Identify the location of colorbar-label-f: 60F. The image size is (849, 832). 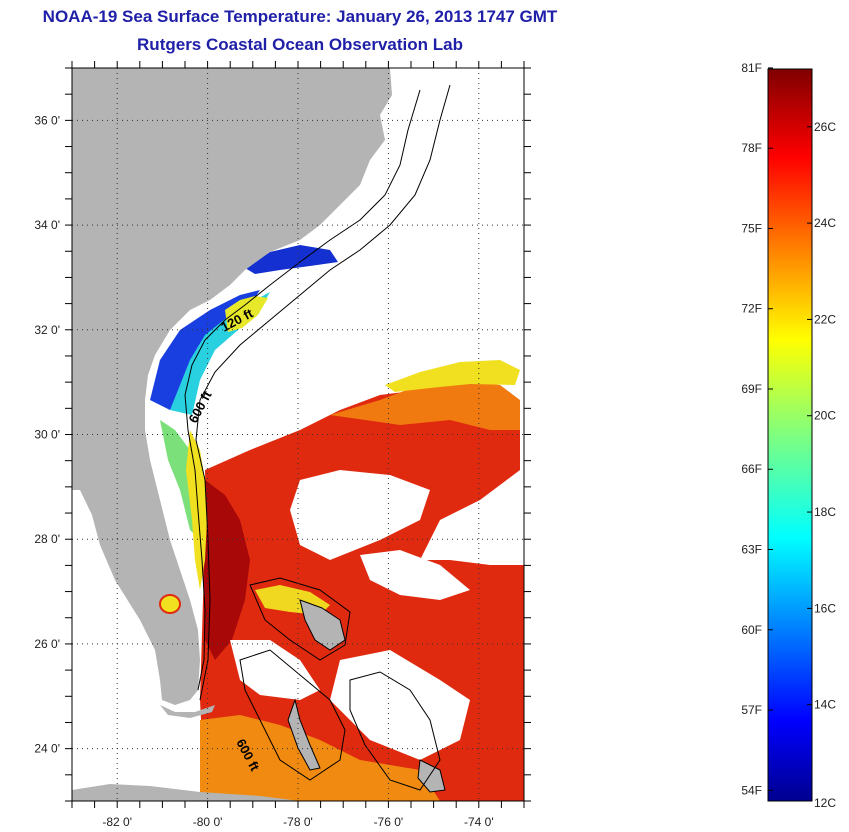
(751, 630).